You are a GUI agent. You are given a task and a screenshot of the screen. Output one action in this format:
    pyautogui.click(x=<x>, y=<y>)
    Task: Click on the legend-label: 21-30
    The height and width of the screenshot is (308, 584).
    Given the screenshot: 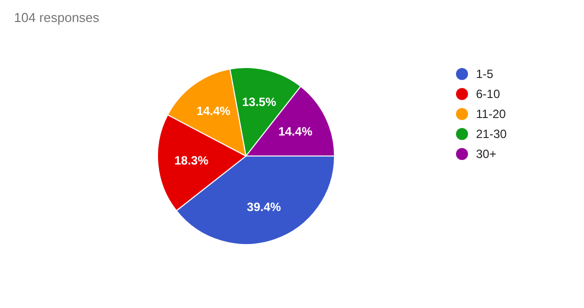 What is the action you would take?
    pyautogui.click(x=491, y=134)
    